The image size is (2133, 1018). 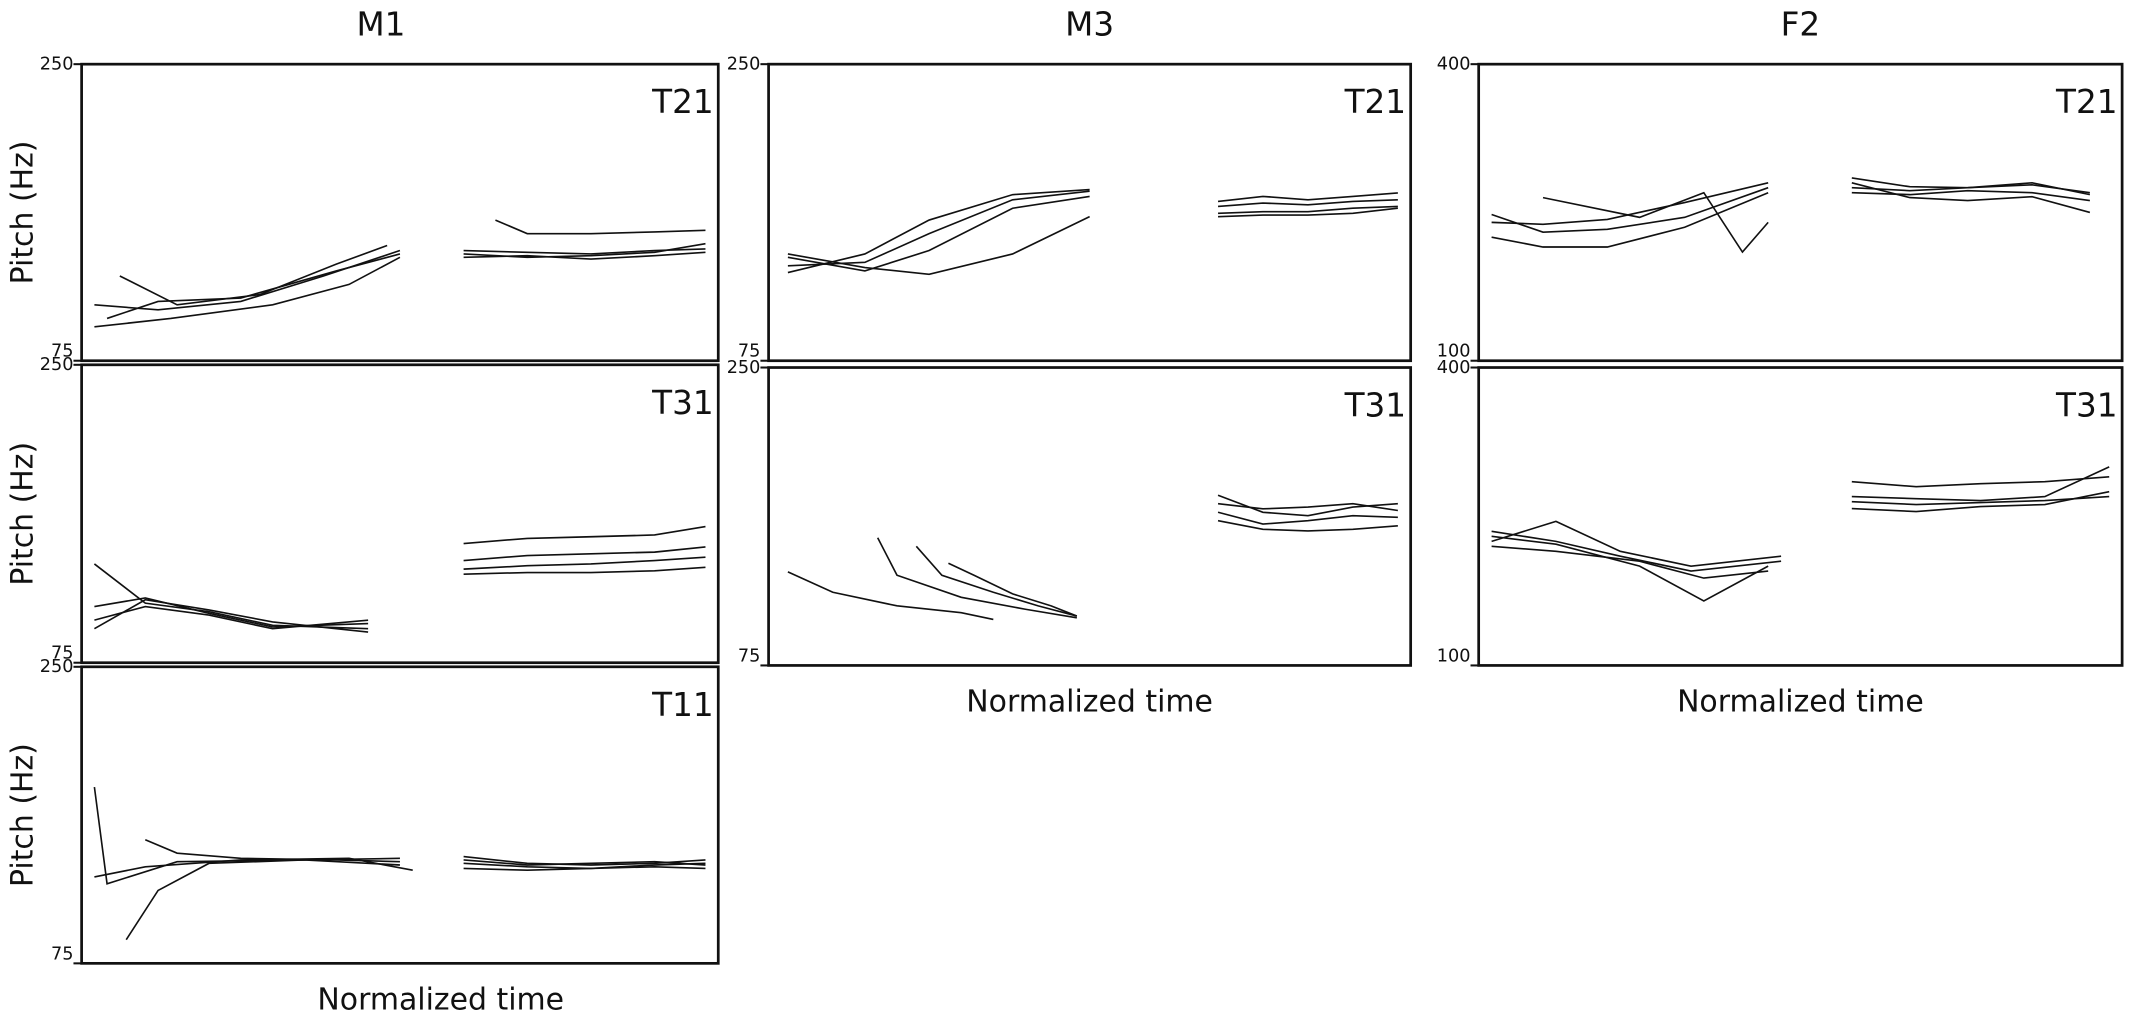 I want to click on column-title: M1, so click(x=380, y=25).